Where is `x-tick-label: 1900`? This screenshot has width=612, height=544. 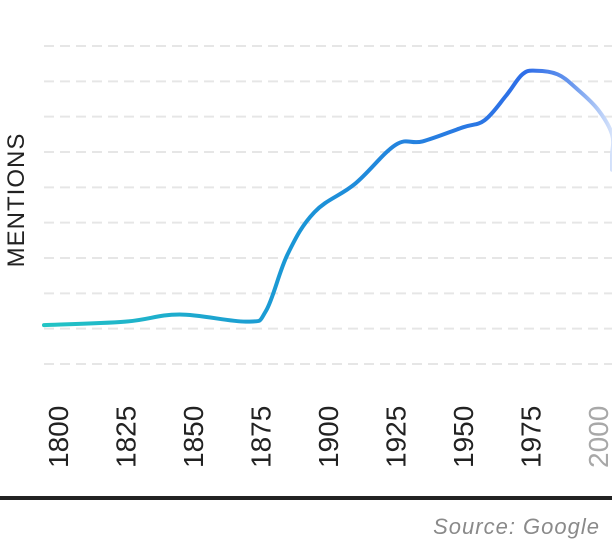
x-tick-label: 1900 is located at coordinates (328, 437).